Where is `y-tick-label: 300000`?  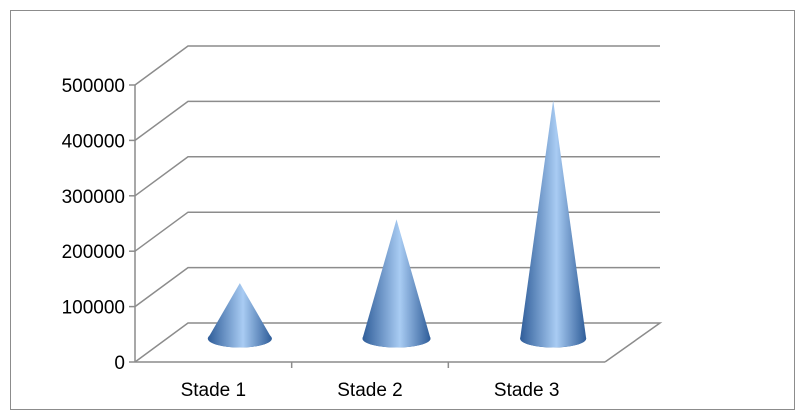 y-tick-label: 300000 is located at coordinates (93, 197).